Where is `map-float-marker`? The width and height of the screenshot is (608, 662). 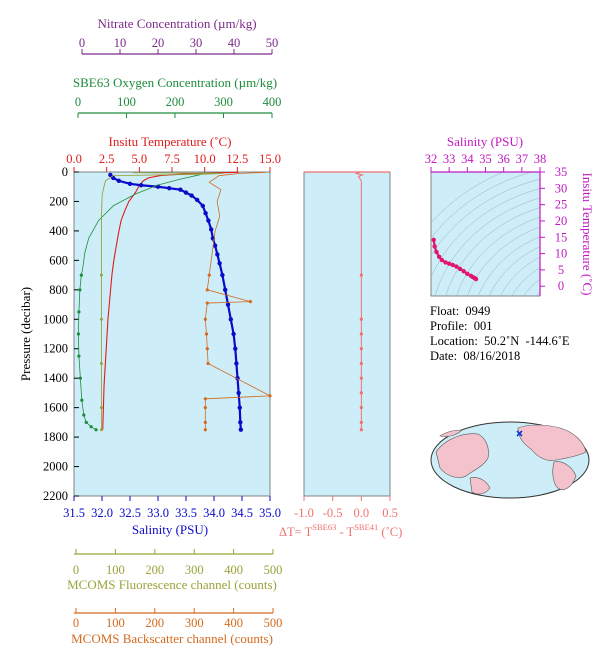
map-float-marker is located at coordinates (519, 433).